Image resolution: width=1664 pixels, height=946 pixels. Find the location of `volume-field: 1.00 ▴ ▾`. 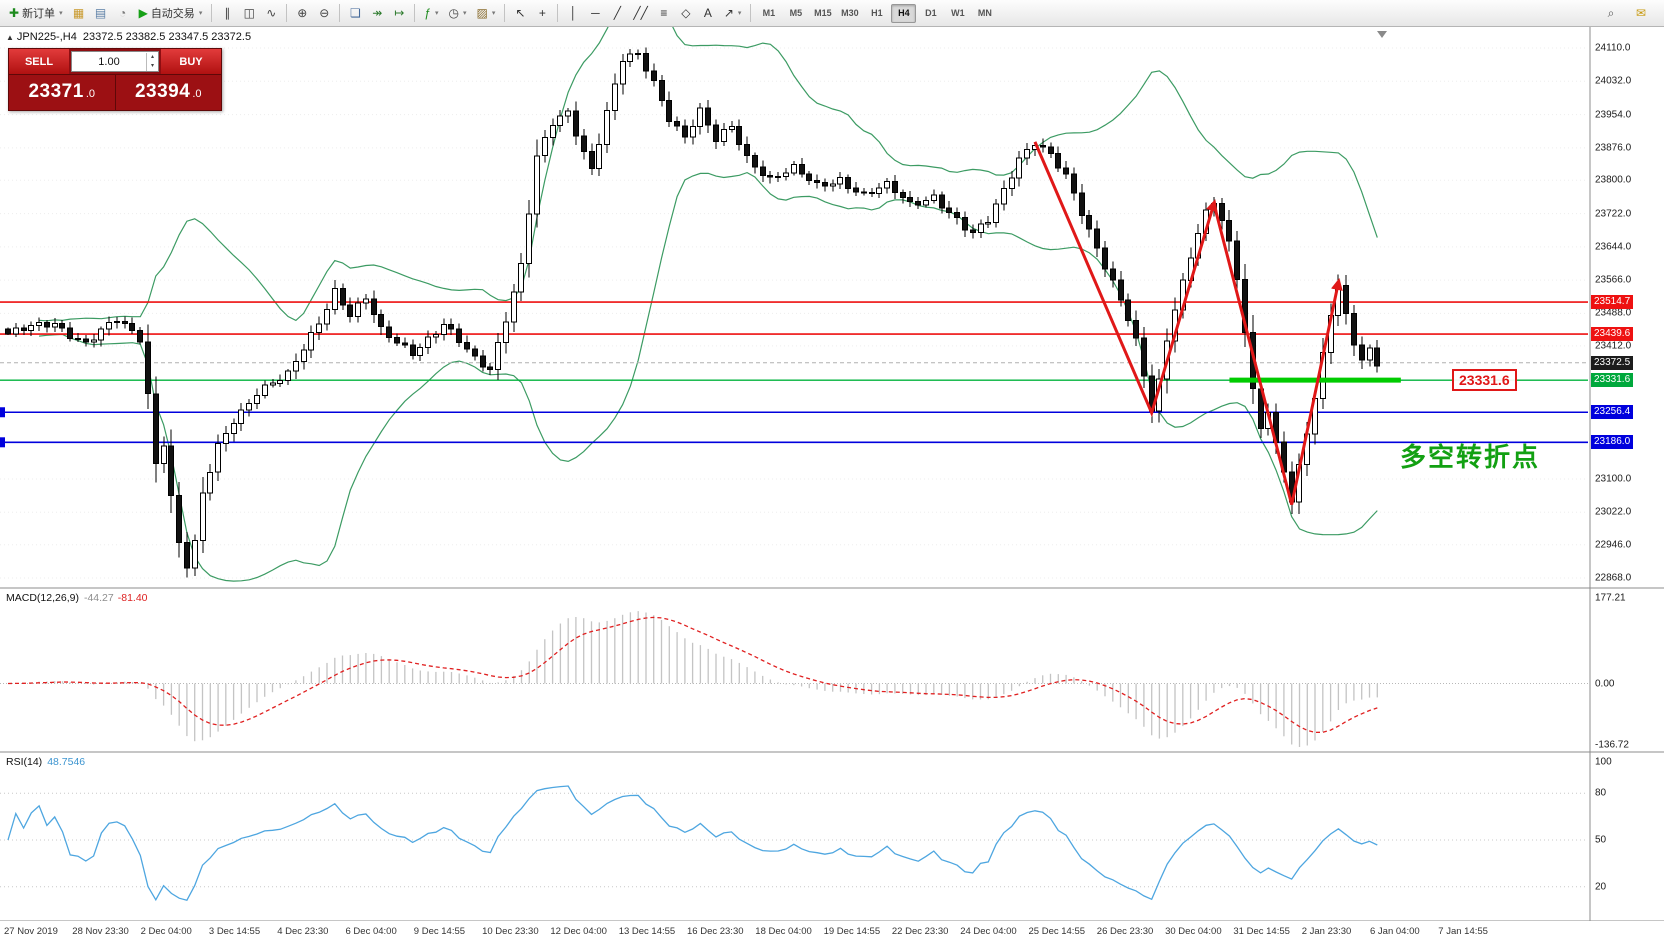

volume-field: 1.00 ▴ ▾ is located at coordinates (115, 61).